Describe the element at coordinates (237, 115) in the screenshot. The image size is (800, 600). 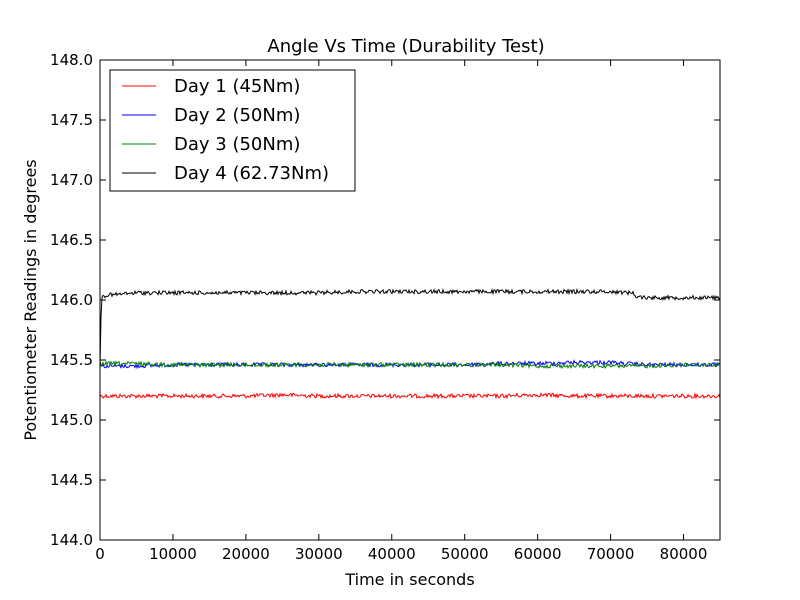
I see `legend-label-2: Day 2 (50Nm)` at that location.